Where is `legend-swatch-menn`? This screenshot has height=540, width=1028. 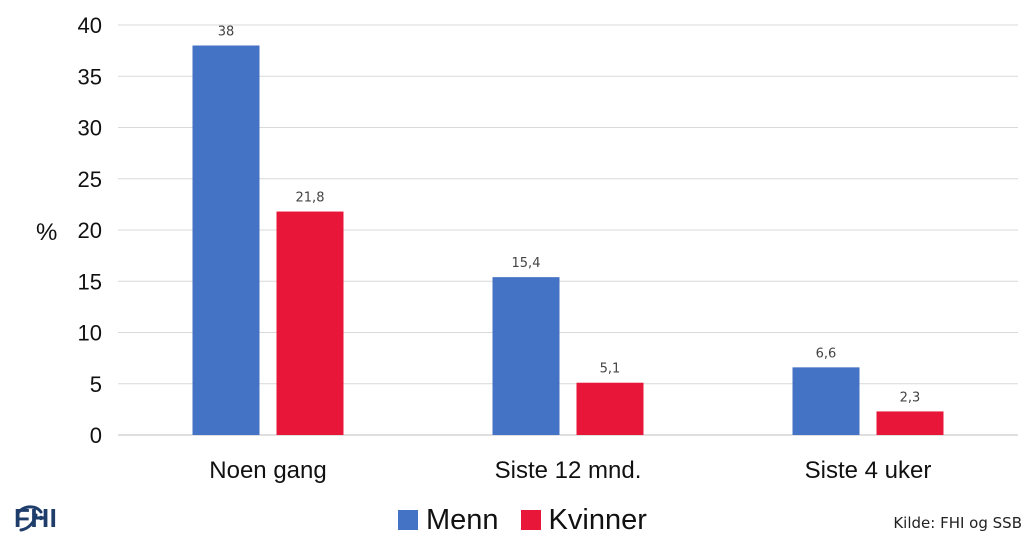
legend-swatch-menn is located at coordinates (408, 520).